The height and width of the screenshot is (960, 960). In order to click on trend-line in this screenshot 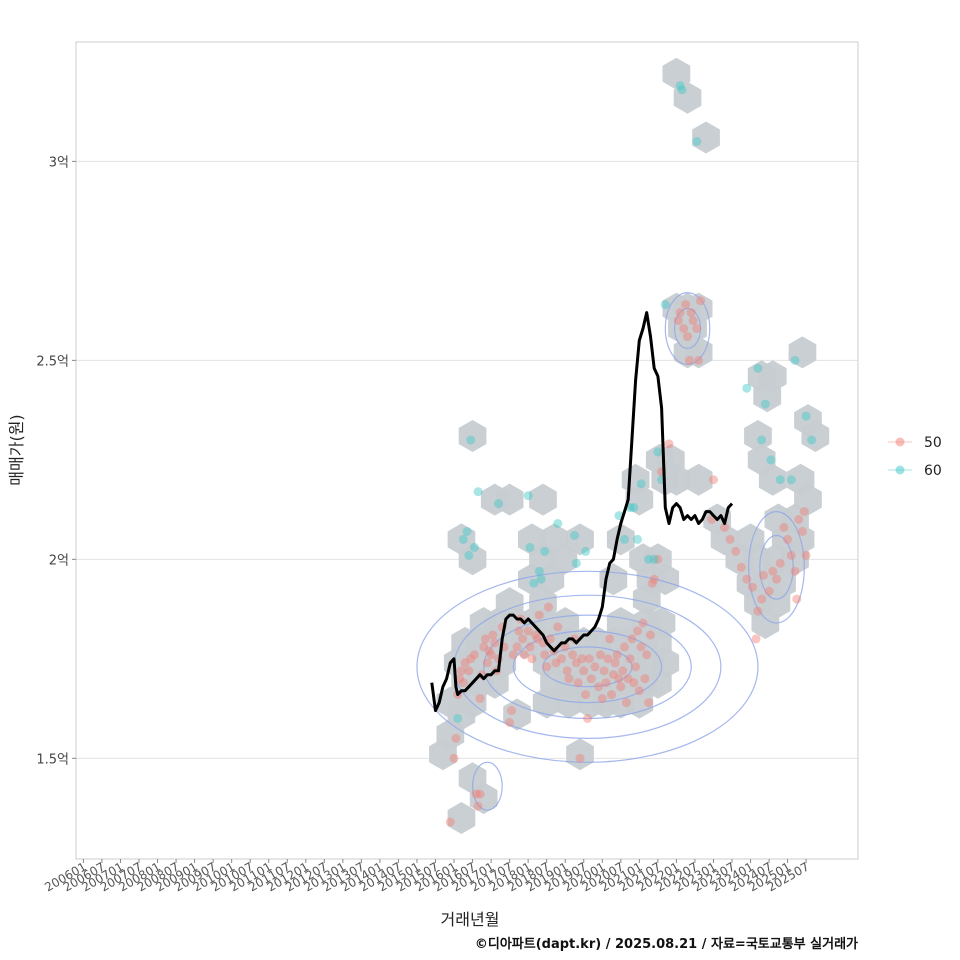, I will do `click(582, 512)`.